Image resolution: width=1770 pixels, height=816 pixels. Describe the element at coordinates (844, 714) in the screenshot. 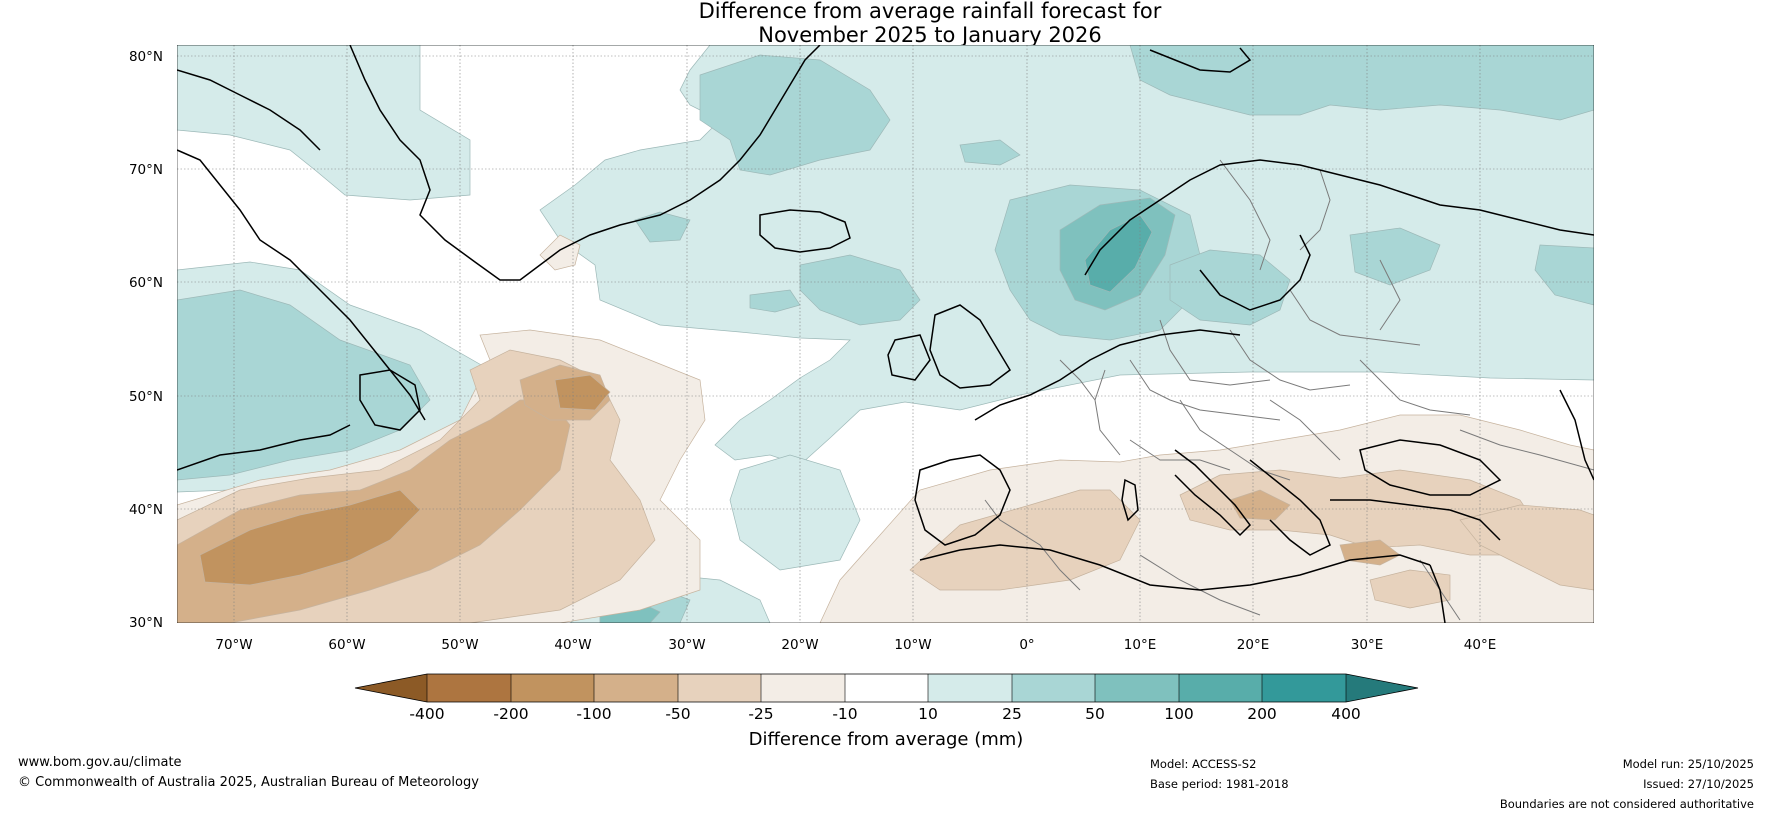

I see `colorbar-label-5: -10` at that location.